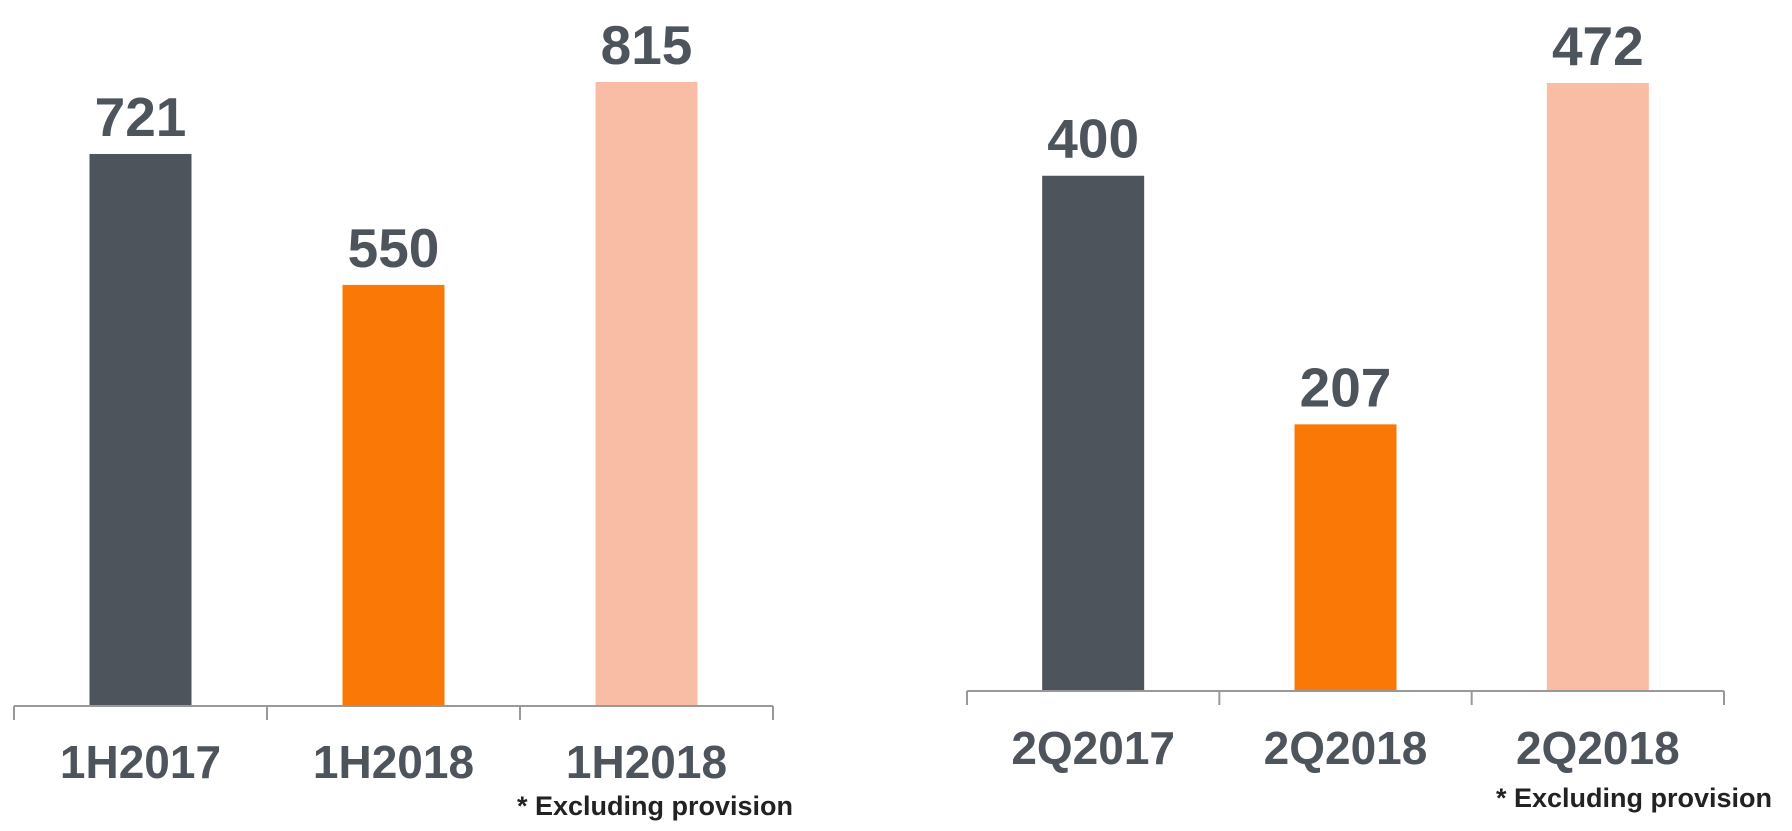 The height and width of the screenshot is (831, 1792). What do you see at coordinates (141, 117) in the screenshot?
I see `value-label: 721` at bounding box center [141, 117].